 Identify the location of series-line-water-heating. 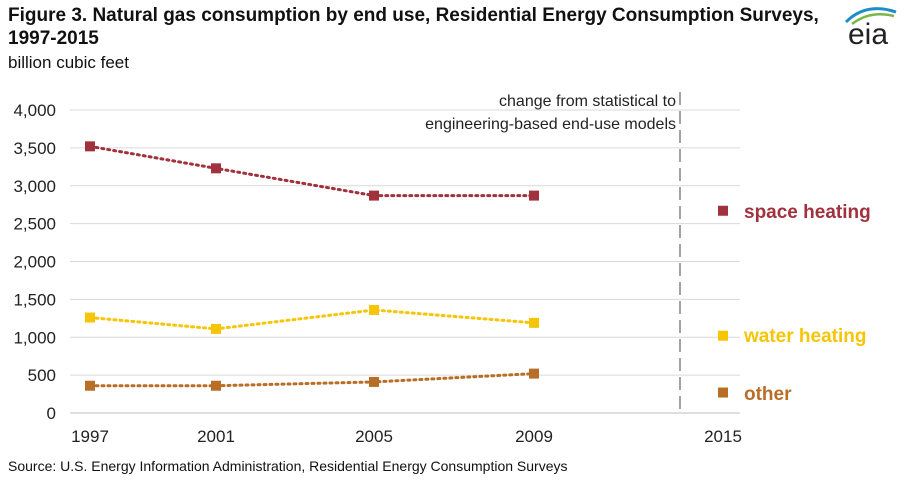
(312, 319).